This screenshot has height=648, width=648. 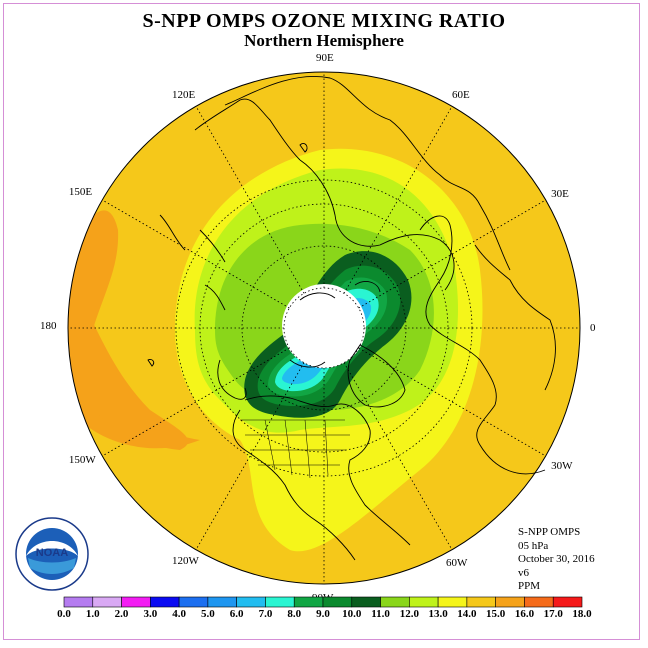 What do you see at coordinates (185, 561) in the screenshot?
I see `longitude-label-120w: 120W` at bounding box center [185, 561].